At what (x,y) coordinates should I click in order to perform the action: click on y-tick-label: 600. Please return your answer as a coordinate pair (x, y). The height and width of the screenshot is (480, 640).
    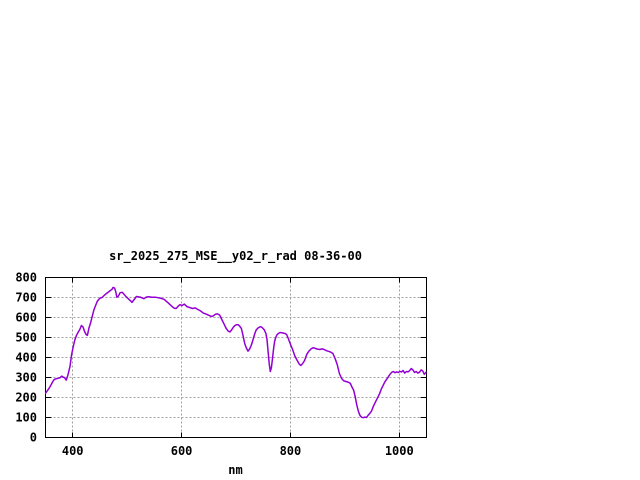
    Looking at the image, I should click on (26, 318).